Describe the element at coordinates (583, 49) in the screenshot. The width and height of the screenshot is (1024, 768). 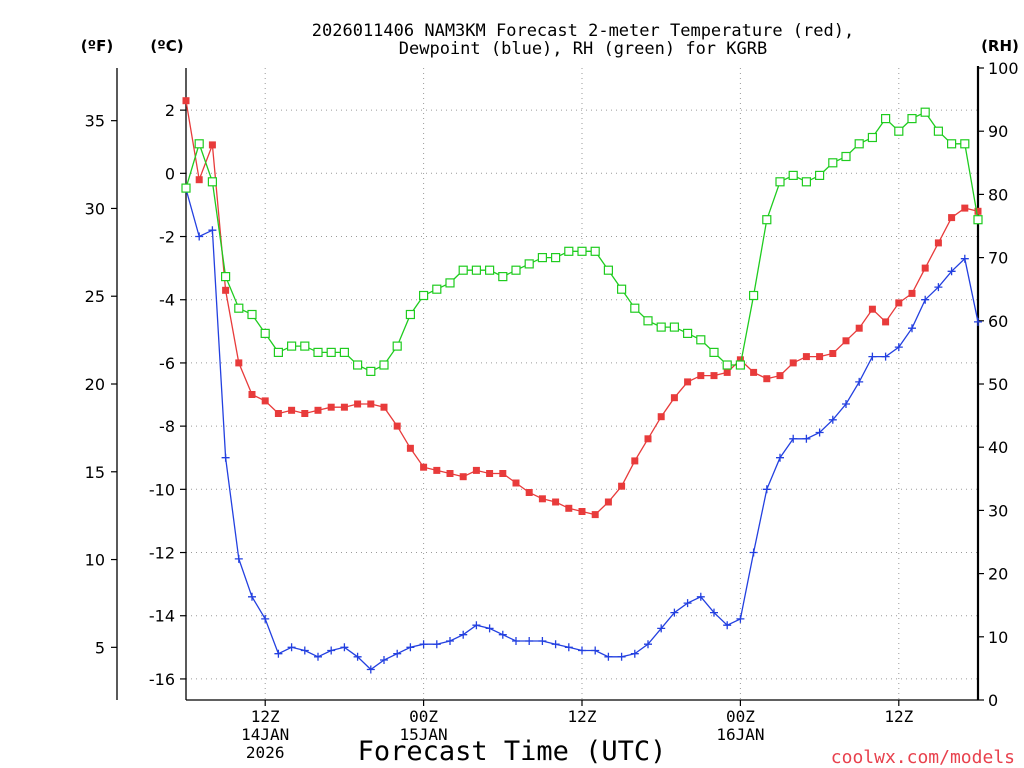
I see `chart-title-line-2: Dewpoint (blue), RH (green) for KGRB` at that location.